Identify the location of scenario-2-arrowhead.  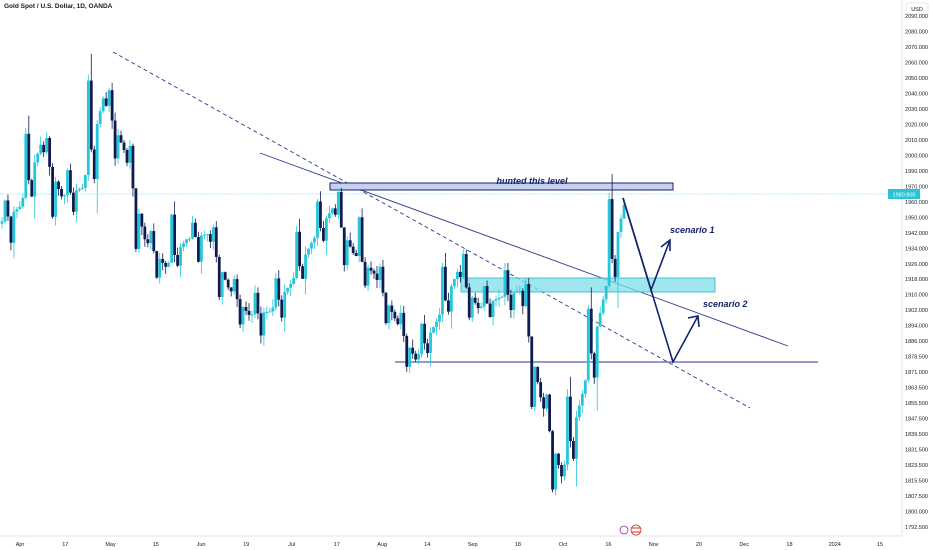
(693, 321).